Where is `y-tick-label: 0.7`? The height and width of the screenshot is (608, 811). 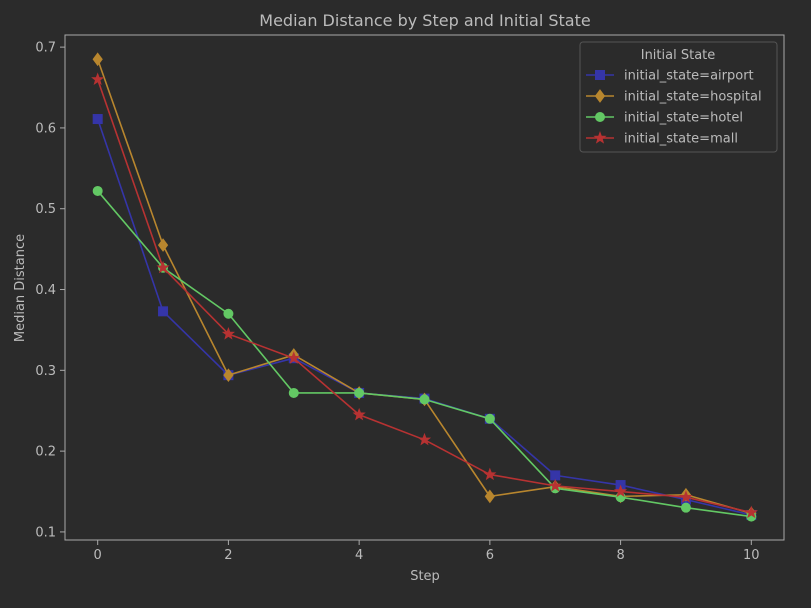
y-tick-label: 0.7 is located at coordinates (45, 48).